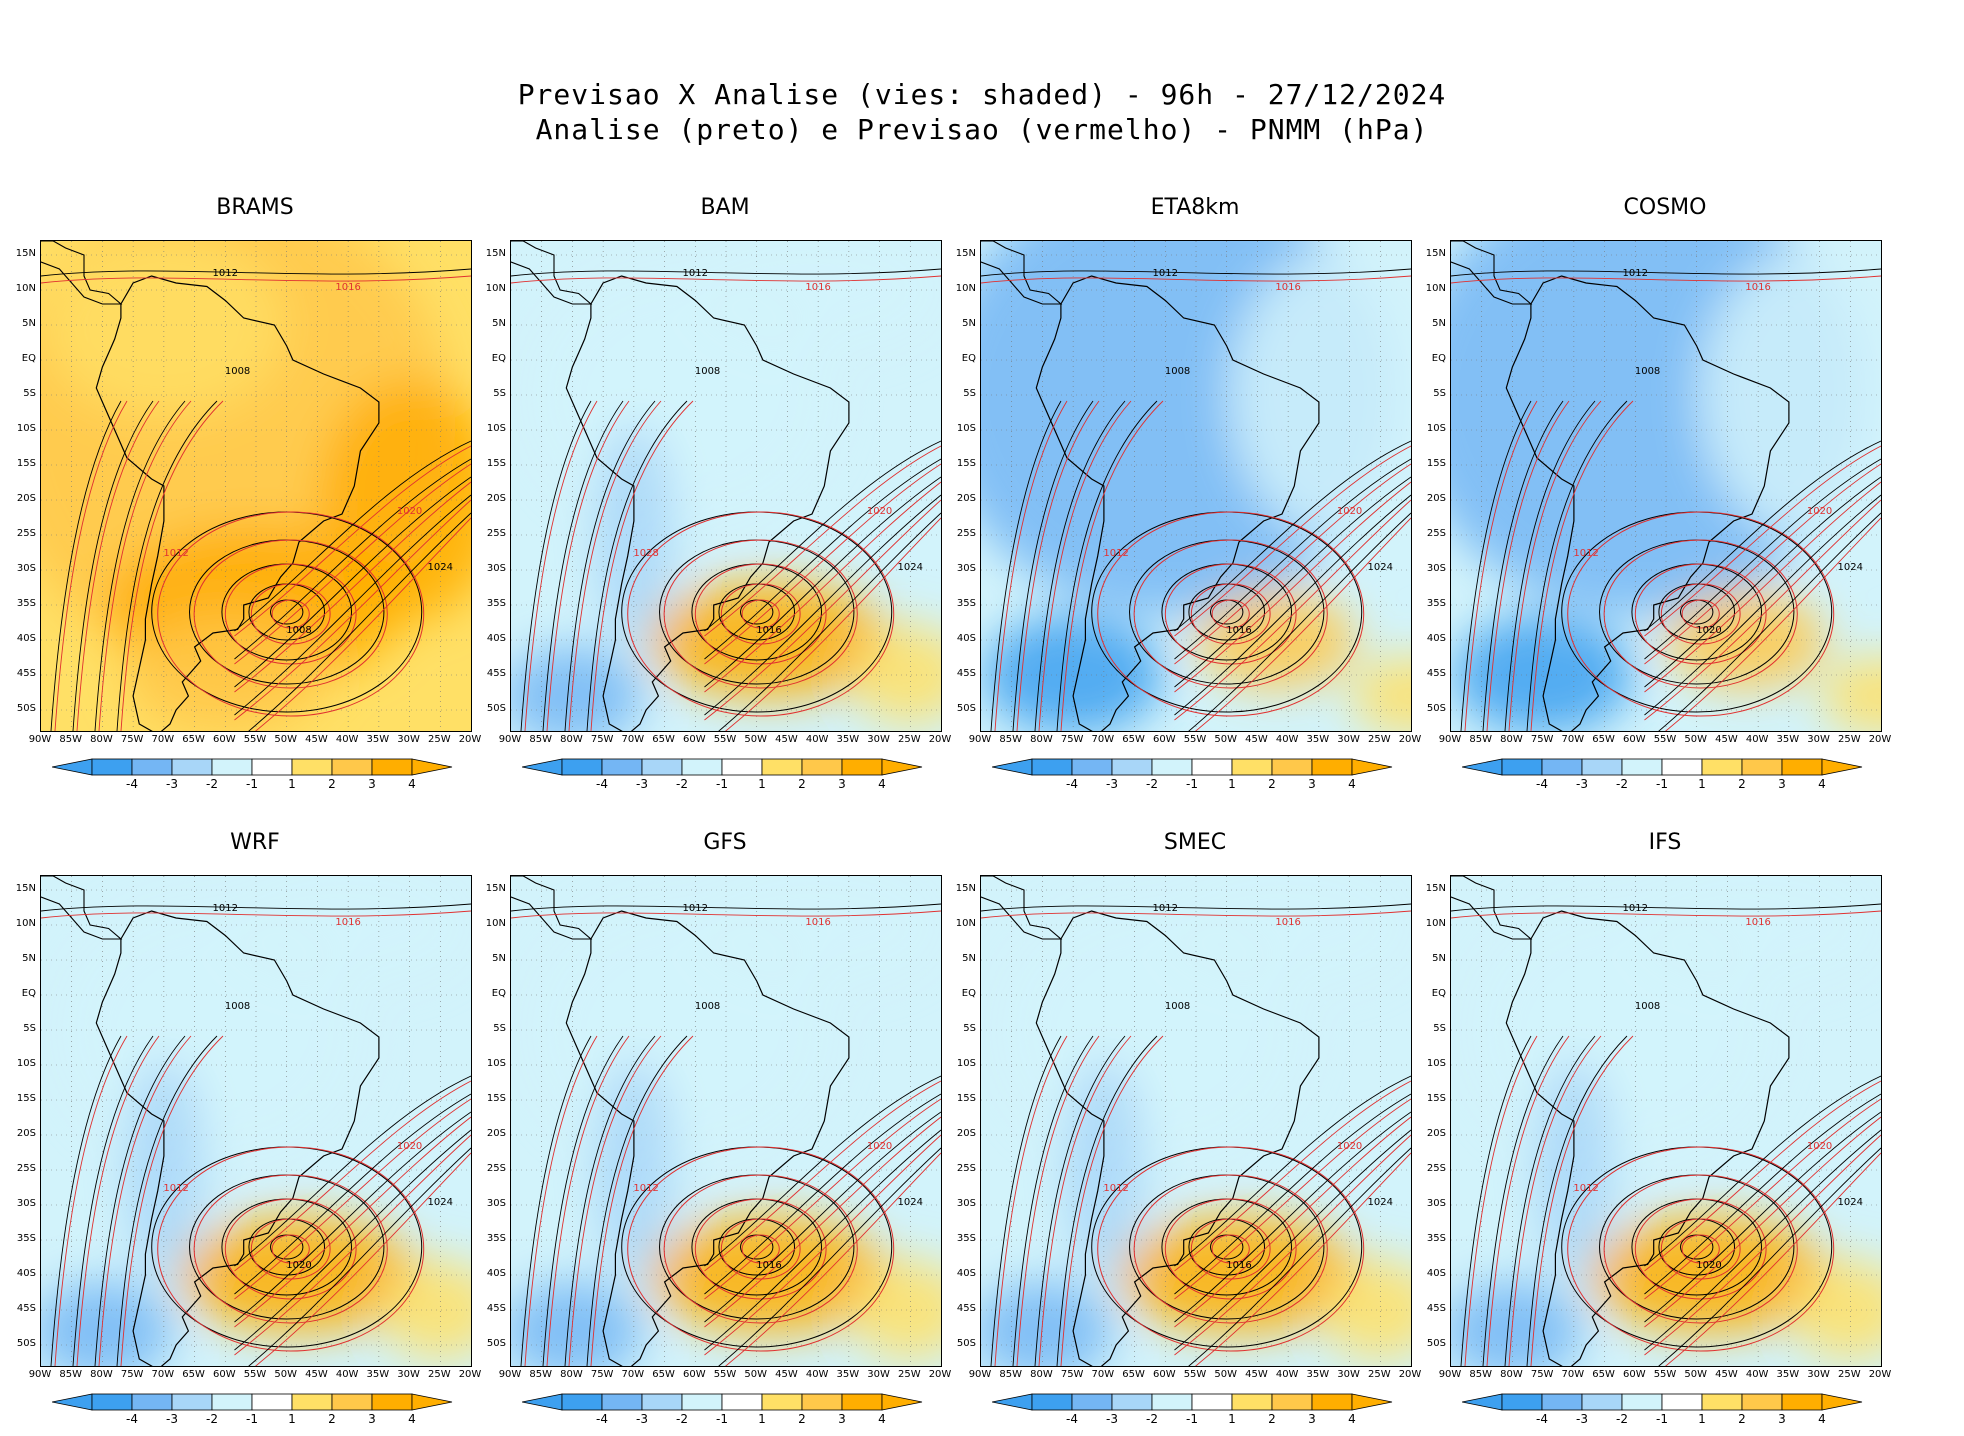  I want to click on y-tick-label: 15S, so click(1436, 463).